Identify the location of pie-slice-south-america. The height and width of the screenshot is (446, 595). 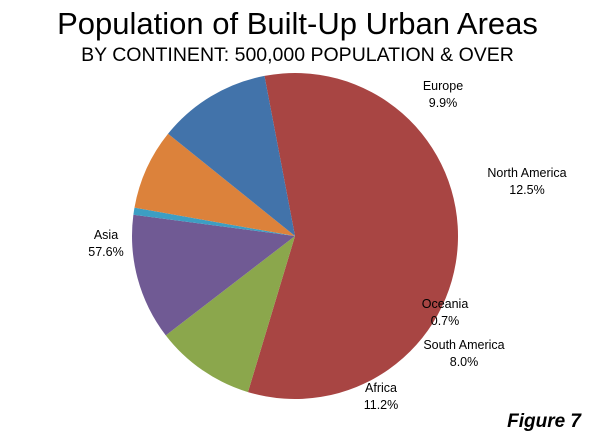
(214, 184).